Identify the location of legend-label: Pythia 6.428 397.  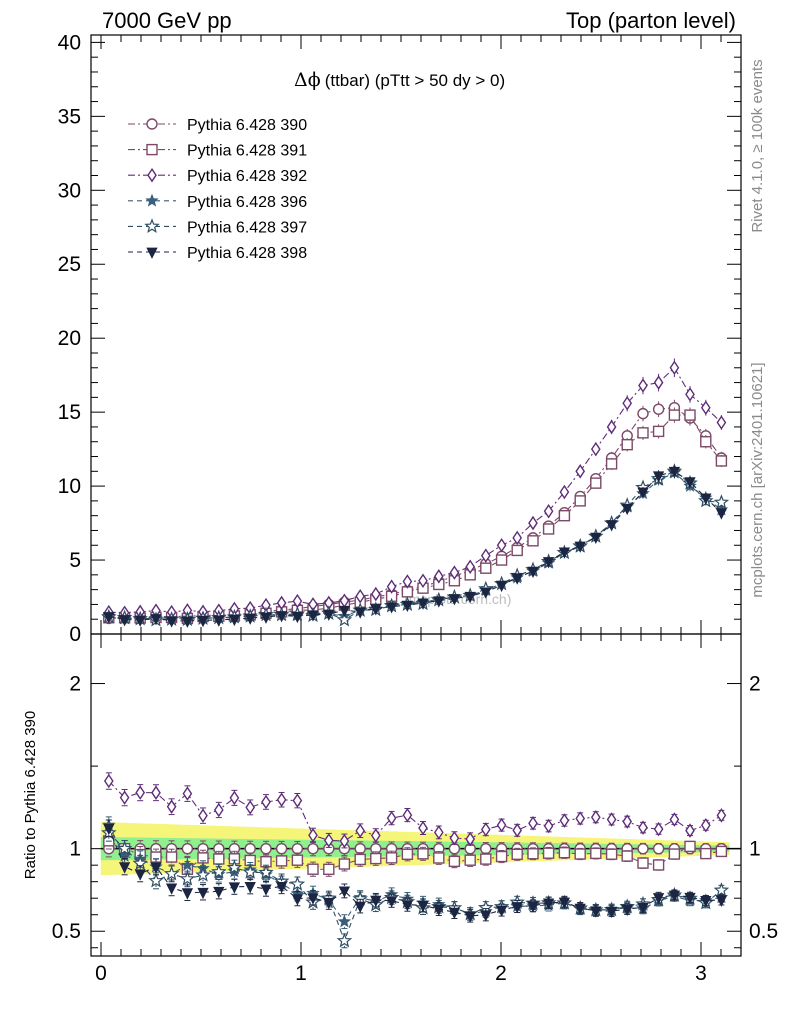
(247, 227).